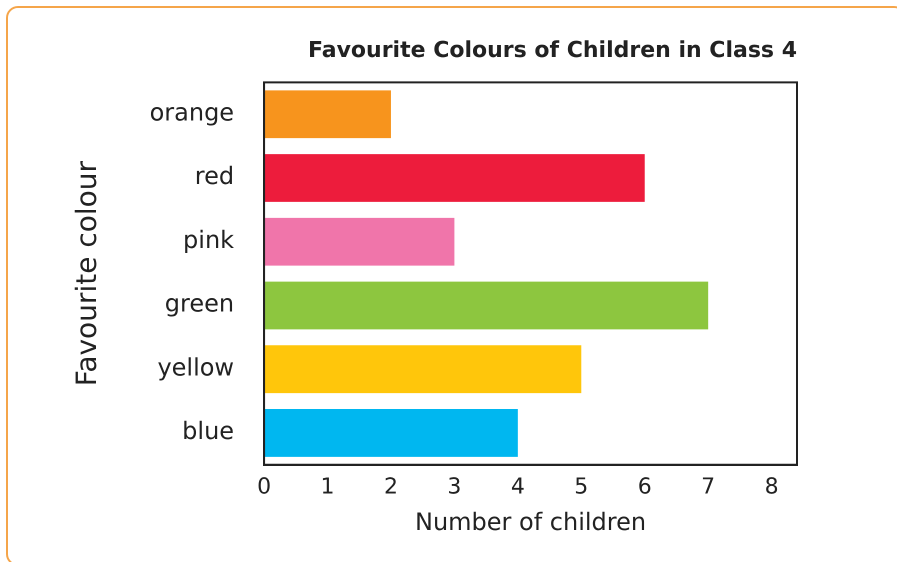  What do you see at coordinates (391, 487) in the screenshot?
I see `x-tick-label: 2` at bounding box center [391, 487].